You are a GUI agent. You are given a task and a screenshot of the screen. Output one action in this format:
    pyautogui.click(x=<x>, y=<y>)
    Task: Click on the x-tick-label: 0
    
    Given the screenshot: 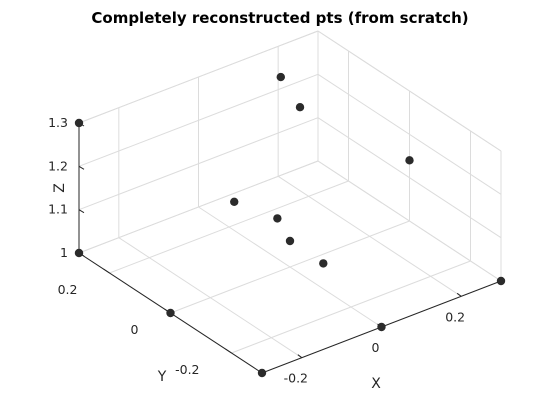 What is the action you would take?
    pyautogui.click(x=376, y=347)
    